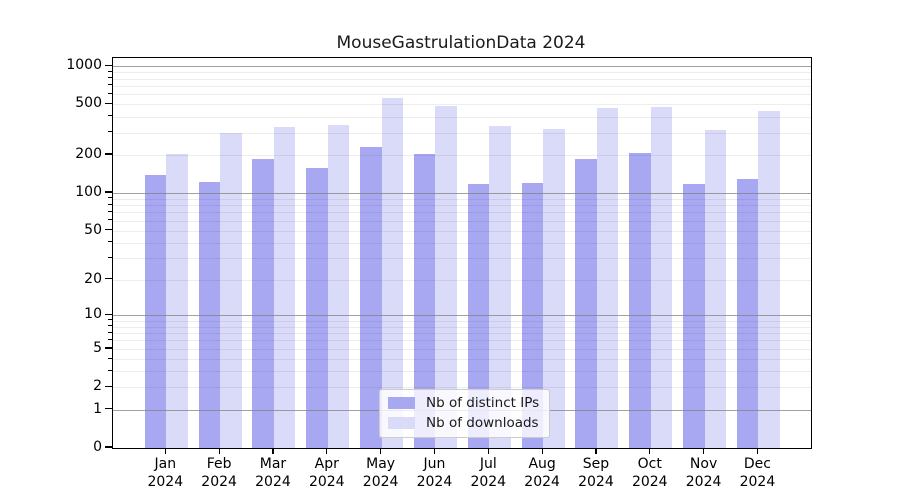  What do you see at coordinates (97, 408) in the screenshot?
I see `y-tick-label: 1` at bounding box center [97, 408].